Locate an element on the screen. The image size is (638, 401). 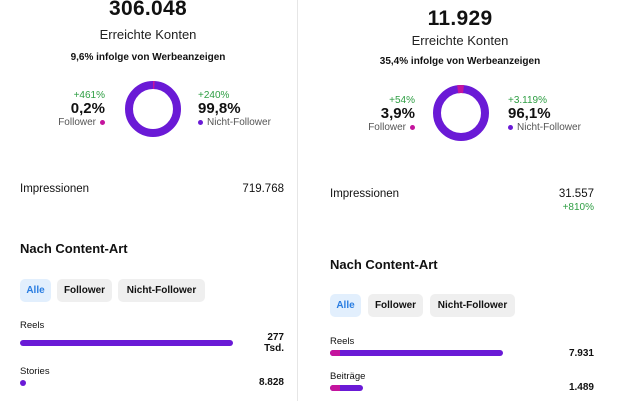
impressions-value: 719.768 is located at coordinates (263, 189).